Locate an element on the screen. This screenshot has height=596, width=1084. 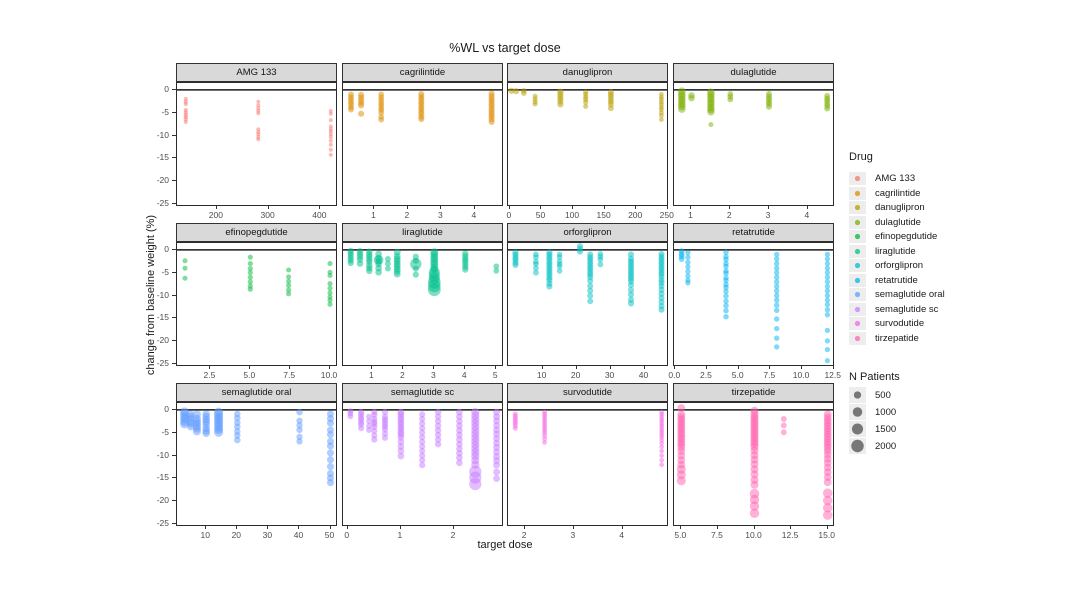
facet-panel-danuglipron is located at coordinates (587, 144).